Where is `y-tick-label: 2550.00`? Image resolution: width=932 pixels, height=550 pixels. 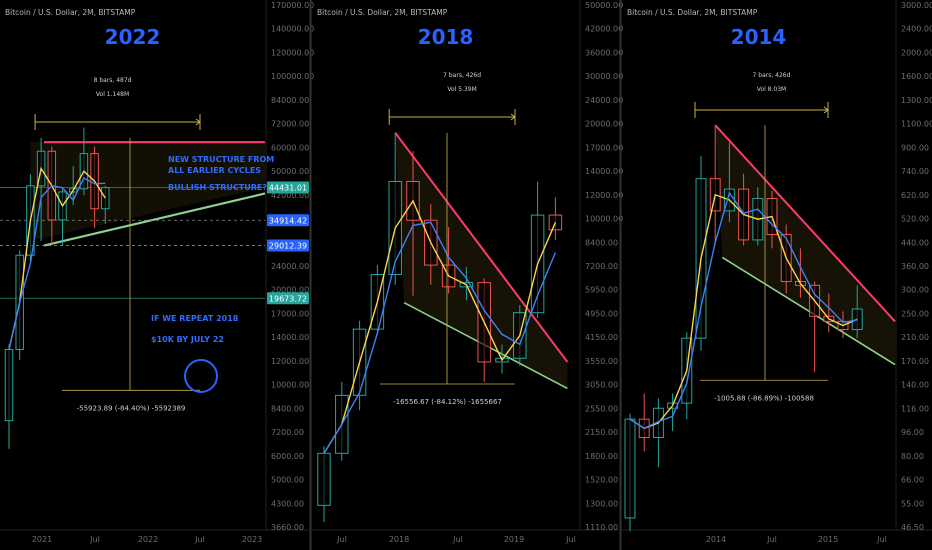
y-tick-label: 2550.00 is located at coordinates (601, 408).